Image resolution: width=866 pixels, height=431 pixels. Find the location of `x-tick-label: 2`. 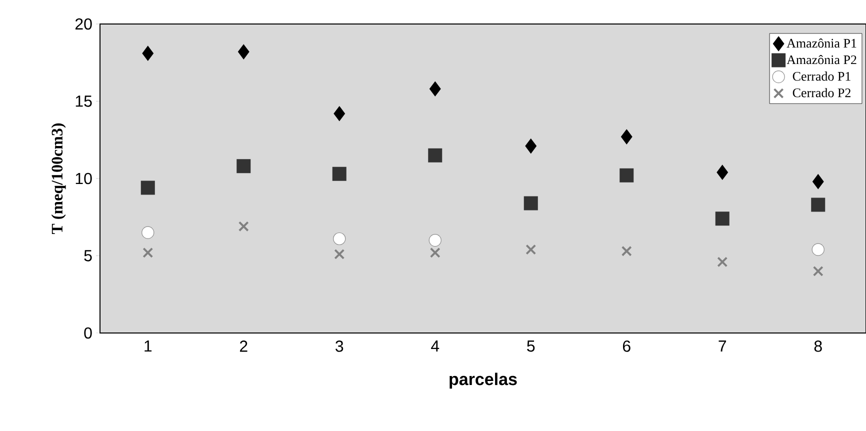

x-tick-label: 2 is located at coordinates (244, 346).